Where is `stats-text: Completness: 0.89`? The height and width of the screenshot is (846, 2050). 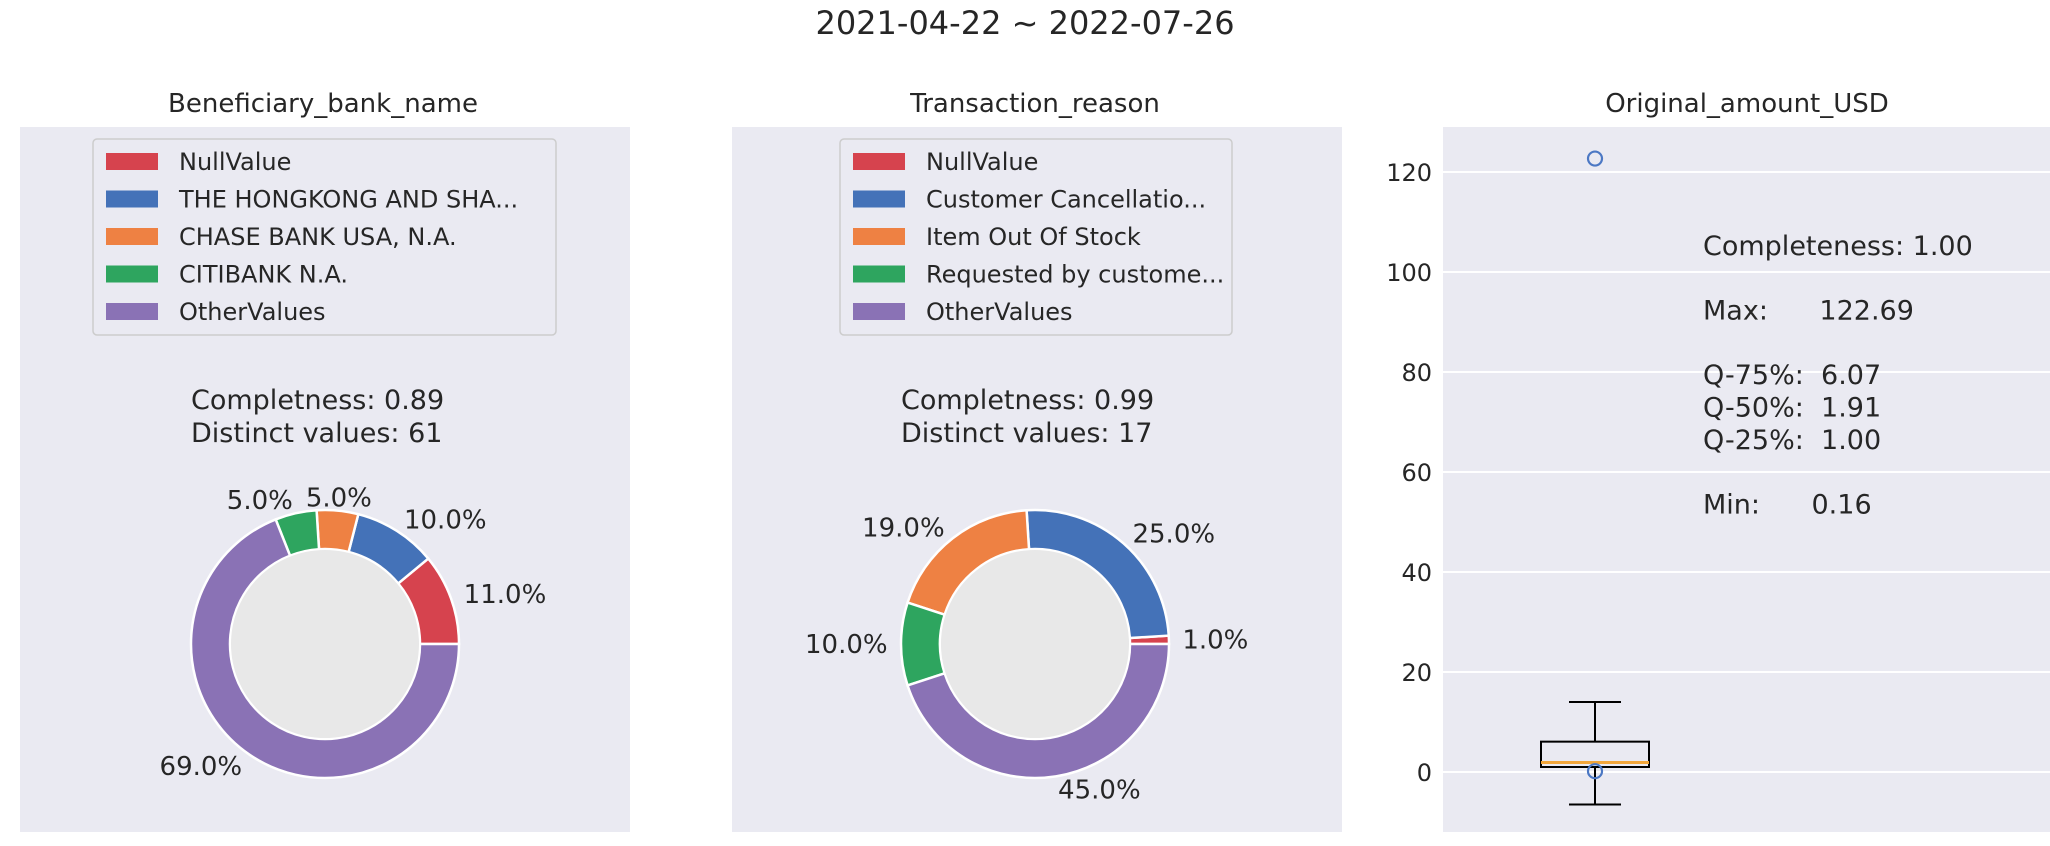 stats-text: Completness: 0.89 is located at coordinates (317, 400).